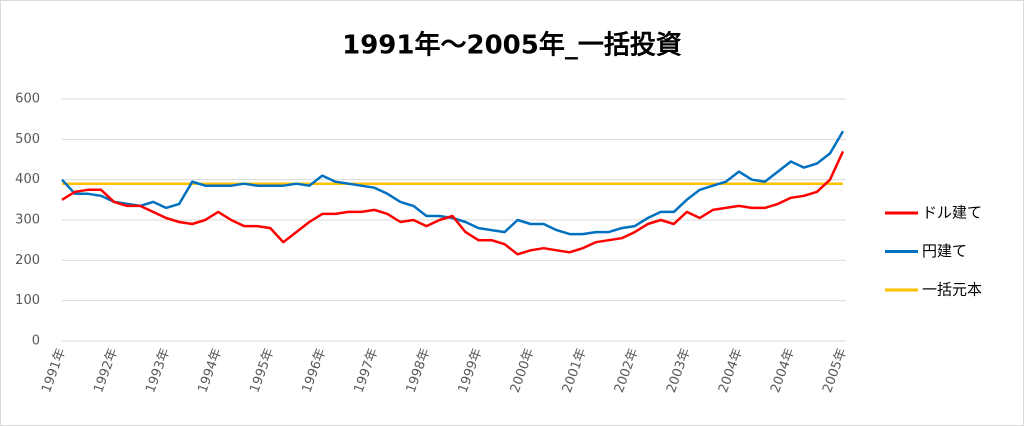  What do you see at coordinates (944, 251) in the screenshot?
I see `legend-label: 円建て` at bounding box center [944, 251].